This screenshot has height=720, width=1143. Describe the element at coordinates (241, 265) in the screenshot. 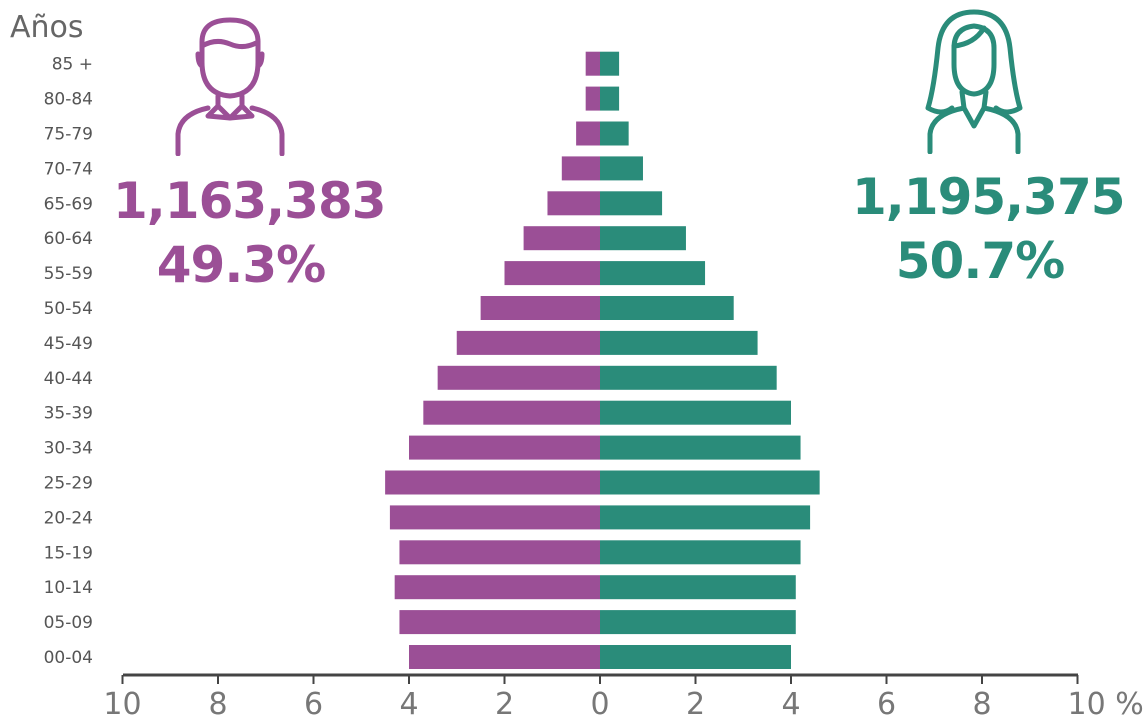

I see `male-population-percent: 49.3%` at that location.